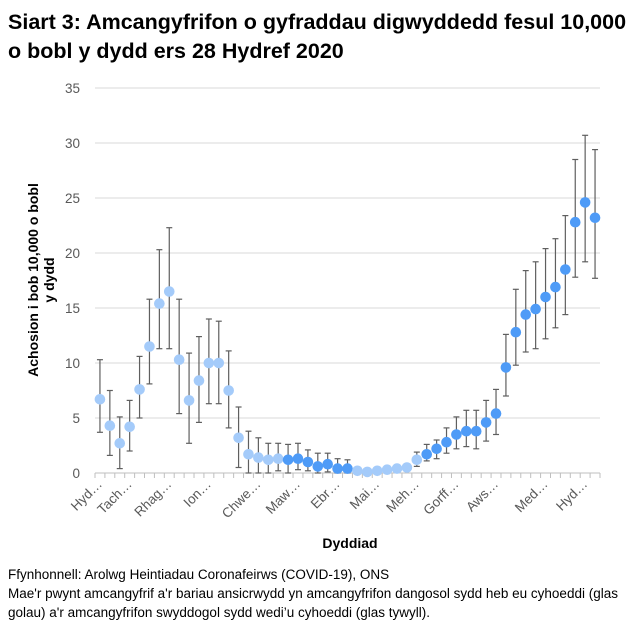  Describe the element at coordinates (349, 543) in the screenshot. I see `x-axis-label: Dyddiad` at that location.